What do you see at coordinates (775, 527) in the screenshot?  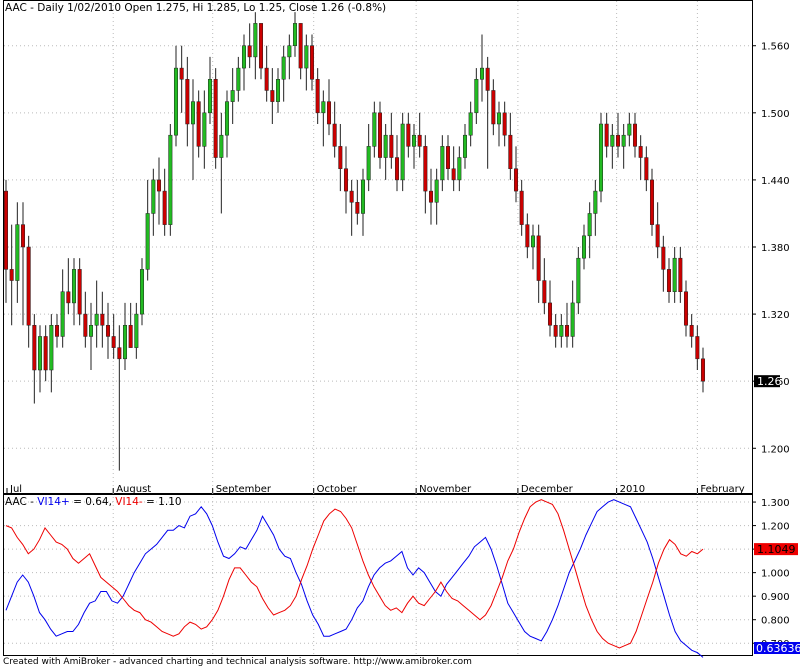 I see `vi-tick-label: 1.200` at bounding box center [775, 527].